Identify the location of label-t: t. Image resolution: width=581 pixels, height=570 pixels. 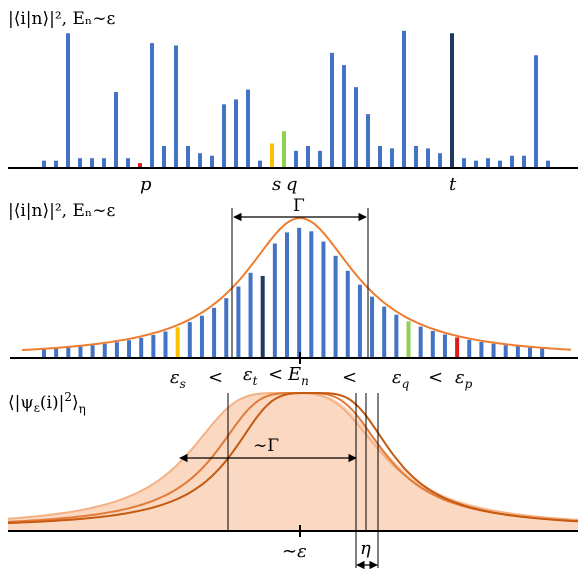
(453, 184).